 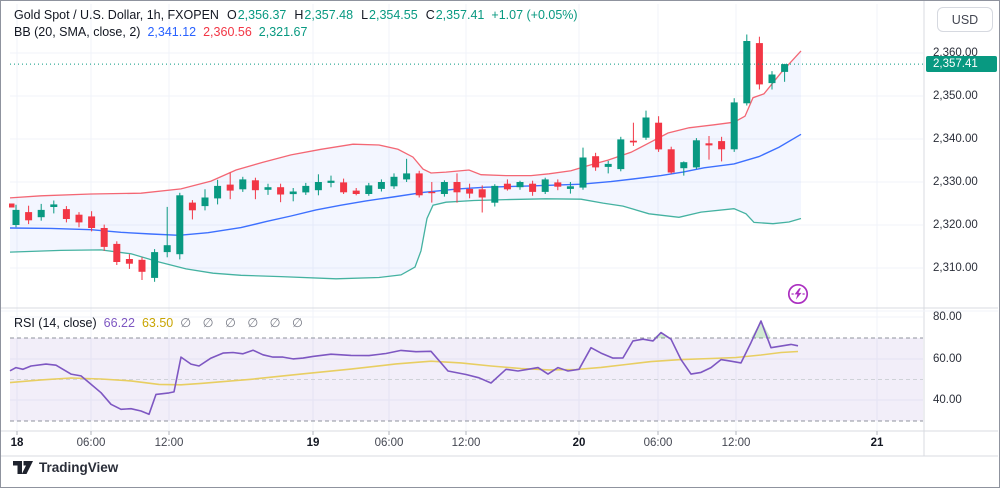 What do you see at coordinates (231, 15) in the screenshot?
I see `open-label: O` at bounding box center [231, 15].